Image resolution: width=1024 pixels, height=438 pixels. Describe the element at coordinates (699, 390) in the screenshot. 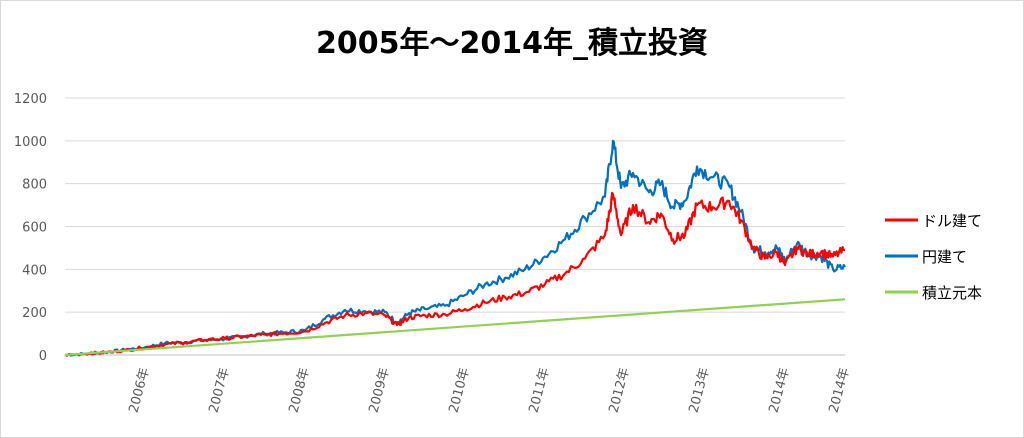

I see `x-tick-label: 2013年` at that location.